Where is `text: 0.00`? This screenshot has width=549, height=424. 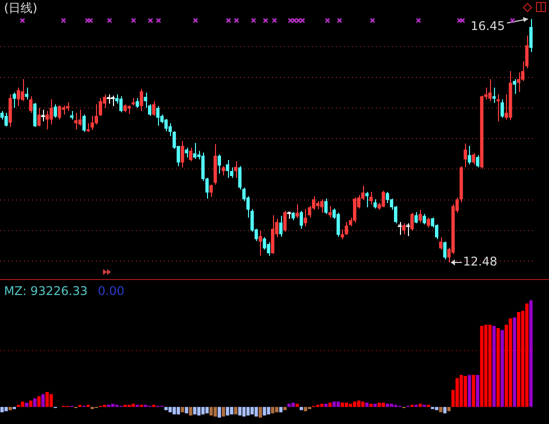
text: 0.00 is located at coordinates (111, 291).